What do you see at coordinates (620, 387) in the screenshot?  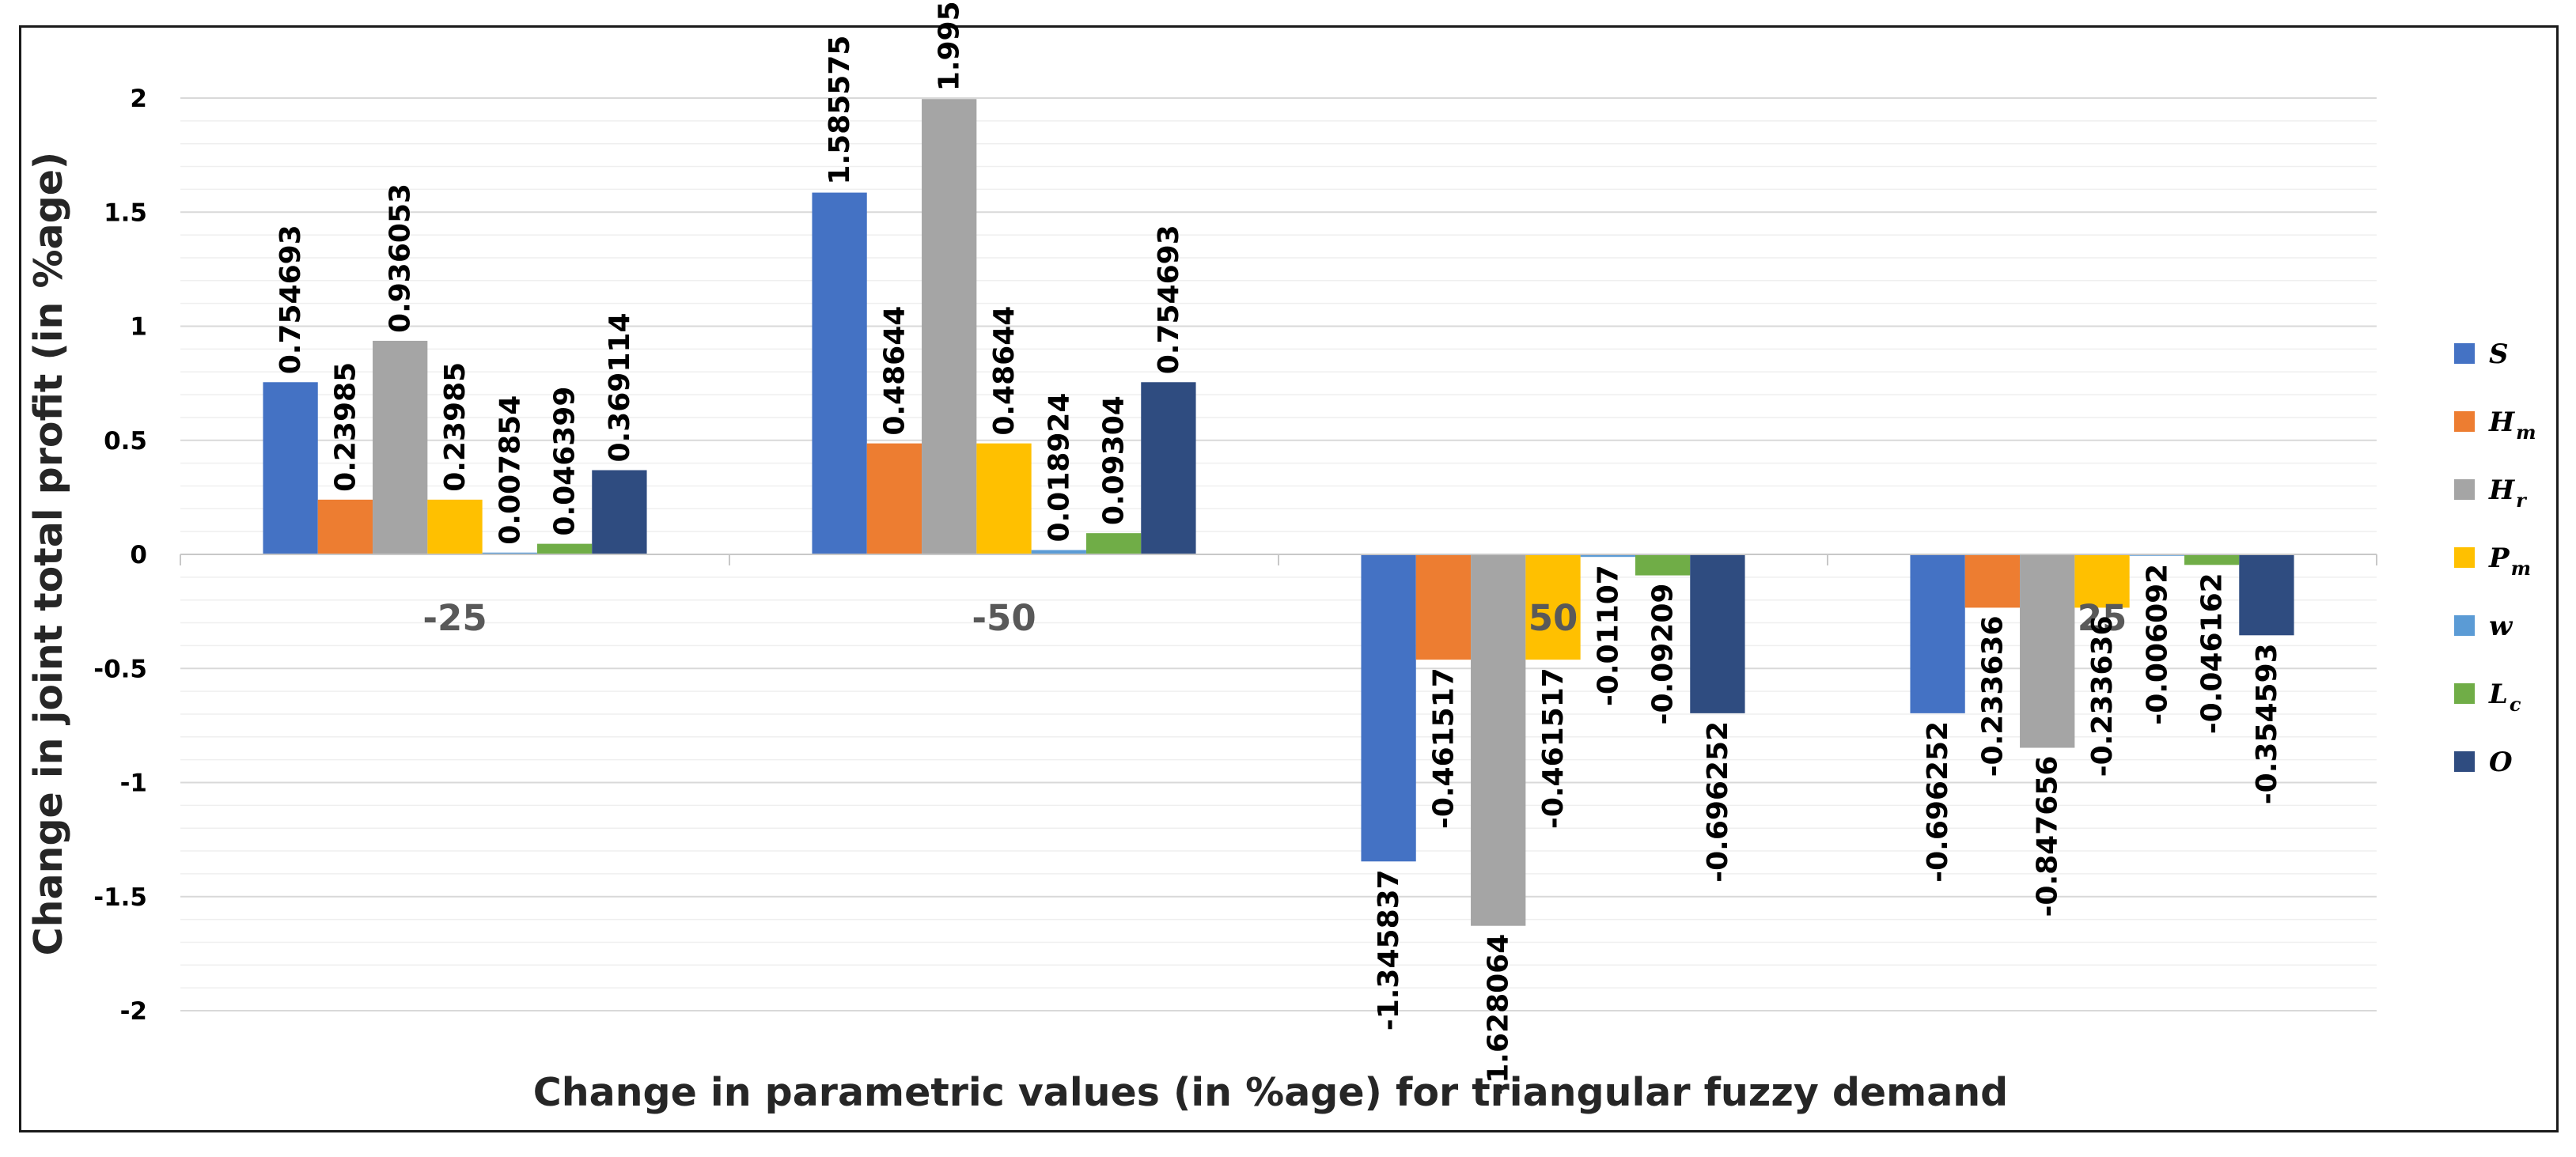 I see `data-label: 0.369114` at bounding box center [620, 387].